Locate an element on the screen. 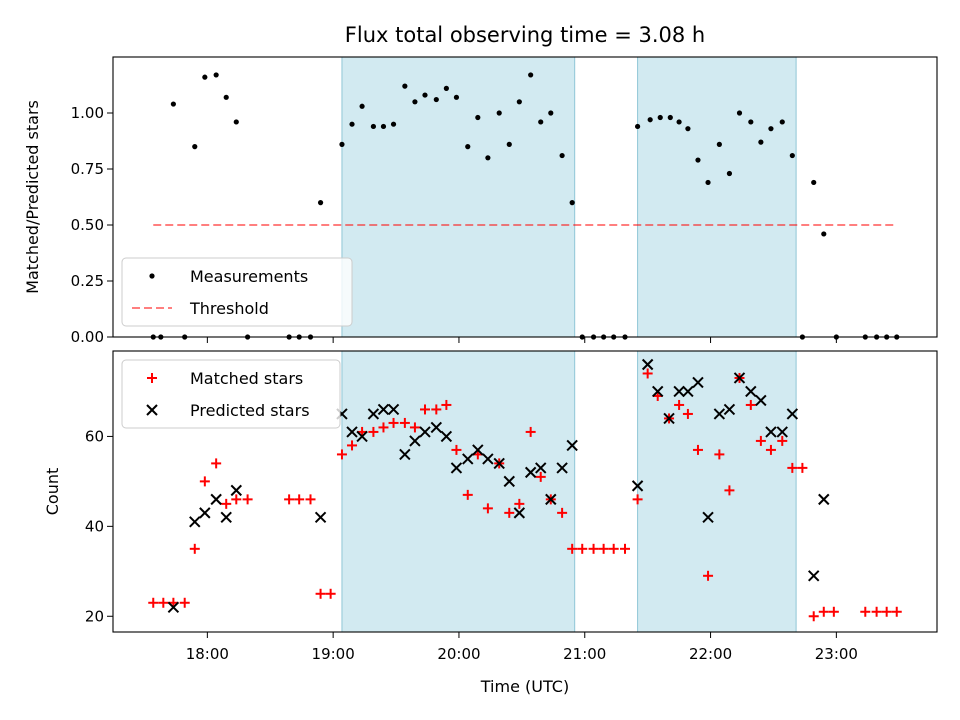  x-tick-label: 21:00 is located at coordinates (584, 654).